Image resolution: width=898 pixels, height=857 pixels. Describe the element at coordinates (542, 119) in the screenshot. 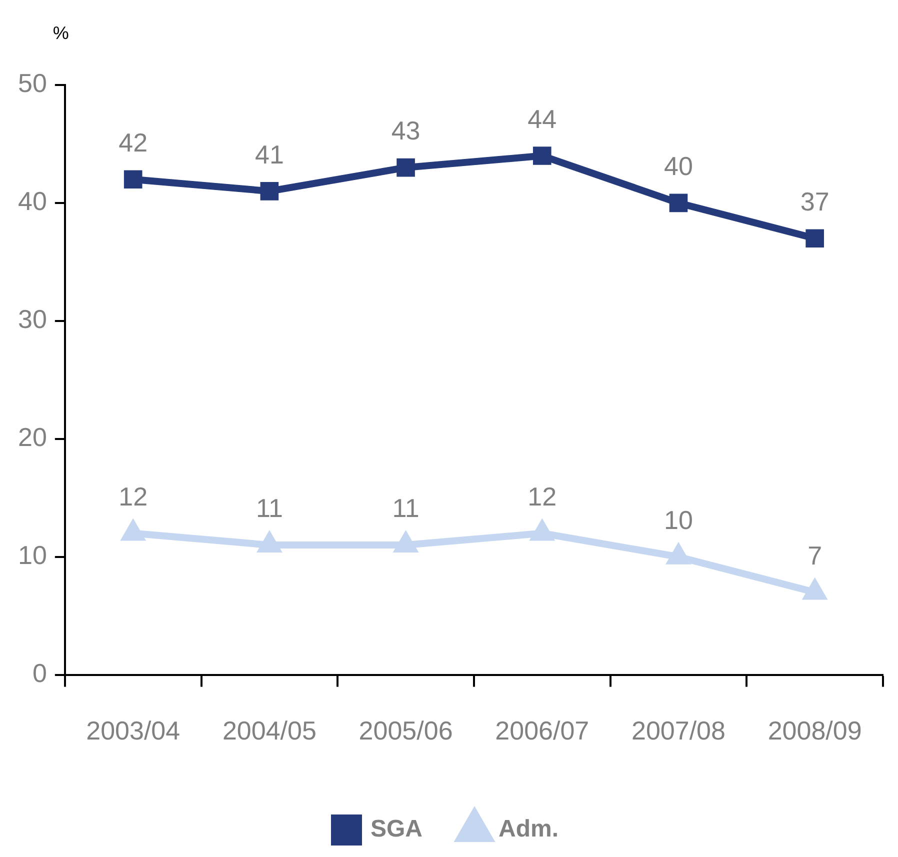

I see `data-label: 44` at that location.